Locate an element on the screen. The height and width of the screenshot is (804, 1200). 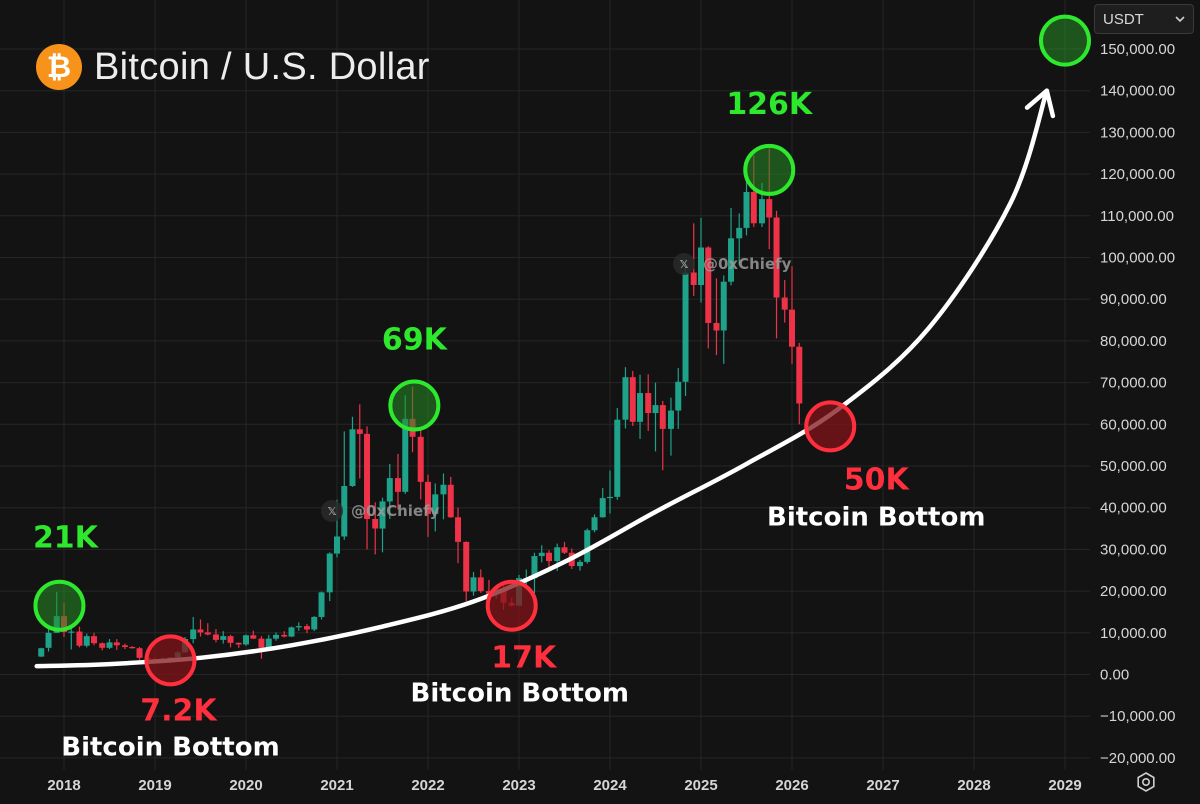
gear-icon is located at coordinates (1146, 782).